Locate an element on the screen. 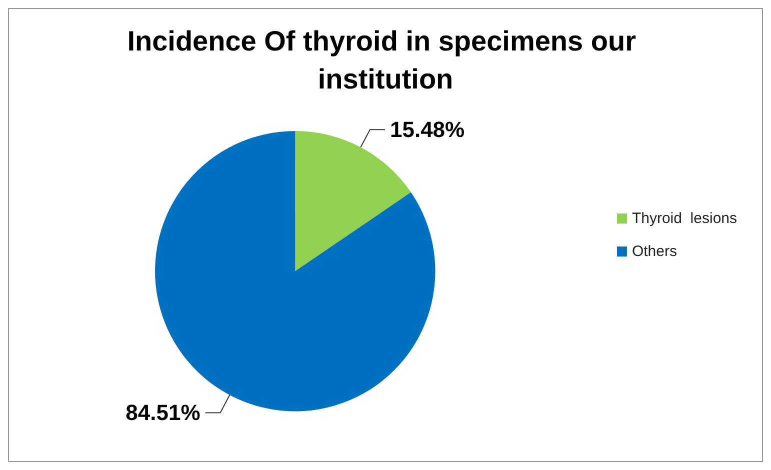 The image size is (771, 470). chart-title: Incidence Of thyroid in specimens our institution is located at coordinates (385, 60).